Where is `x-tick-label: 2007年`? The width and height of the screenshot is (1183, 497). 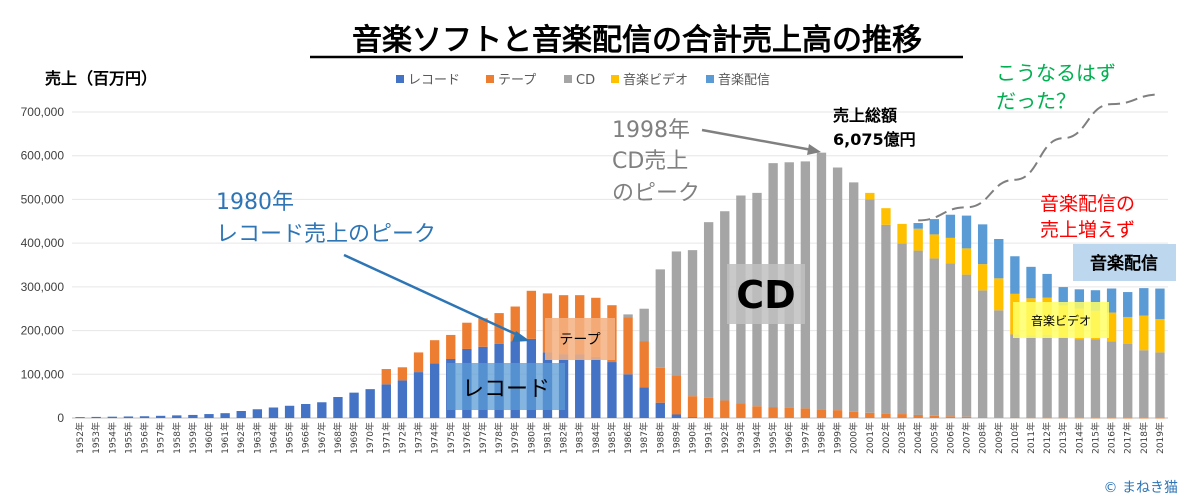 x-tick-label: 2007年 is located at coordinates (967, 438).